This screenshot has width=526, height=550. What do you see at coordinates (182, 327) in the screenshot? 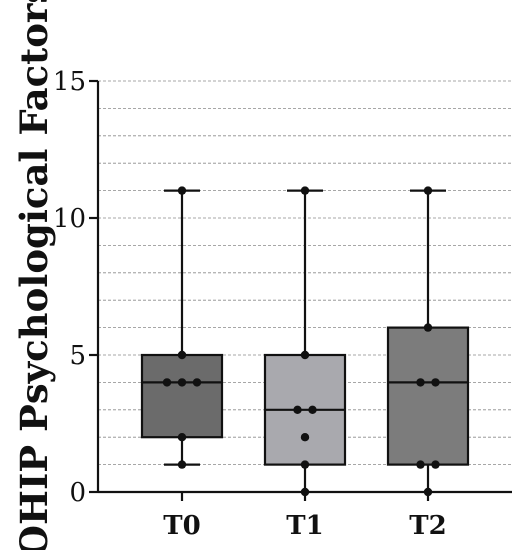
I see `box-T0` at bounding box center [182, 327].